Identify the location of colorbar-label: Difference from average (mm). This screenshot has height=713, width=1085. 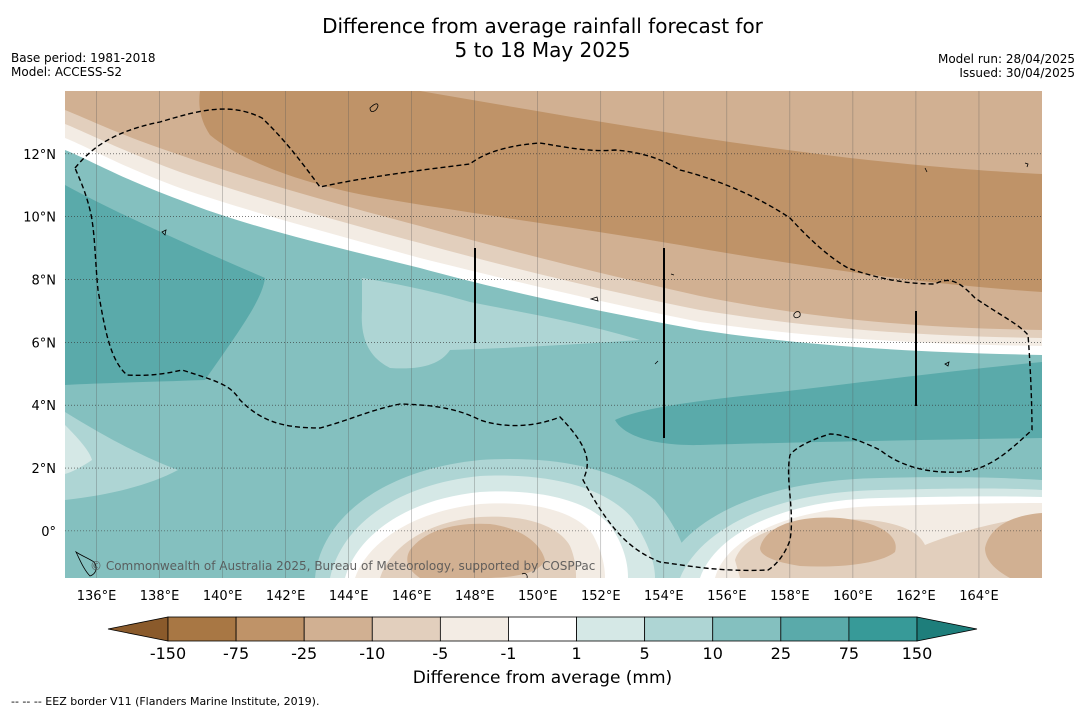
(542, 678).